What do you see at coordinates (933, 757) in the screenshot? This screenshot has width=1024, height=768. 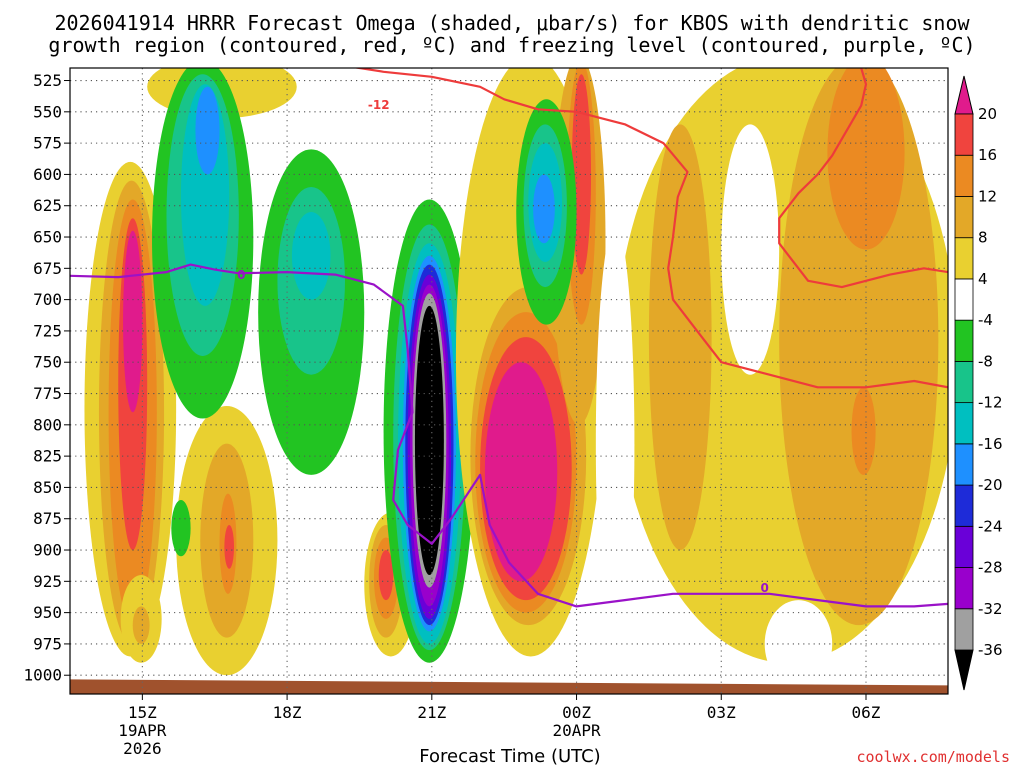 I see `credit-text: coolwx.com/models` at bounding box center [933, 757].